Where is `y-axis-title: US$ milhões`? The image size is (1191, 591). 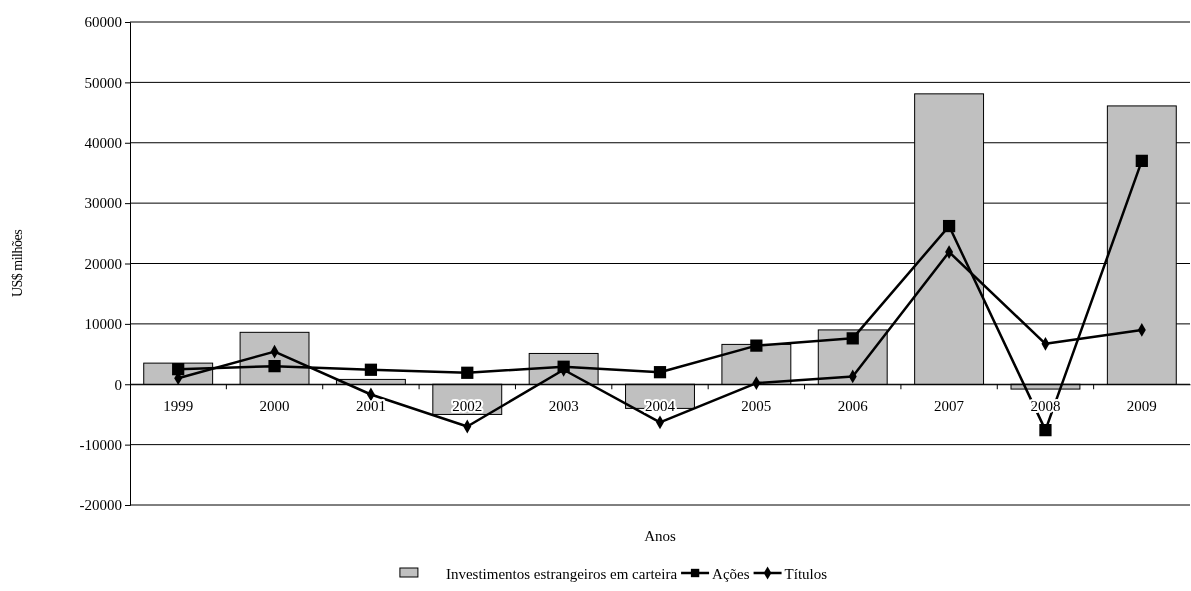 y-axis-title: US$ milhões is located at coordinates (17, 263).